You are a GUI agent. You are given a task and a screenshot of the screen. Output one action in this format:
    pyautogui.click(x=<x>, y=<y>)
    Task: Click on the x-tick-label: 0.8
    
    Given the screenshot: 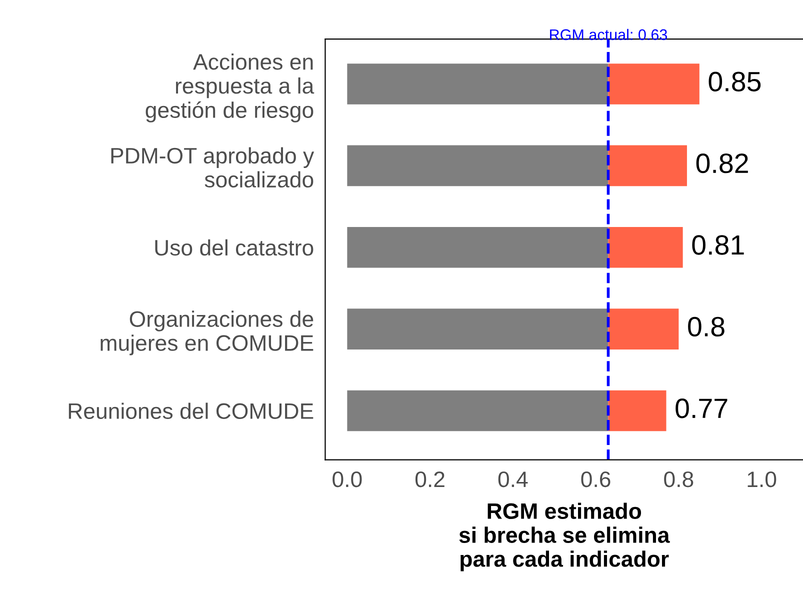 What is the action you would take?
    pyautogui.click(x=679, y=479)
    